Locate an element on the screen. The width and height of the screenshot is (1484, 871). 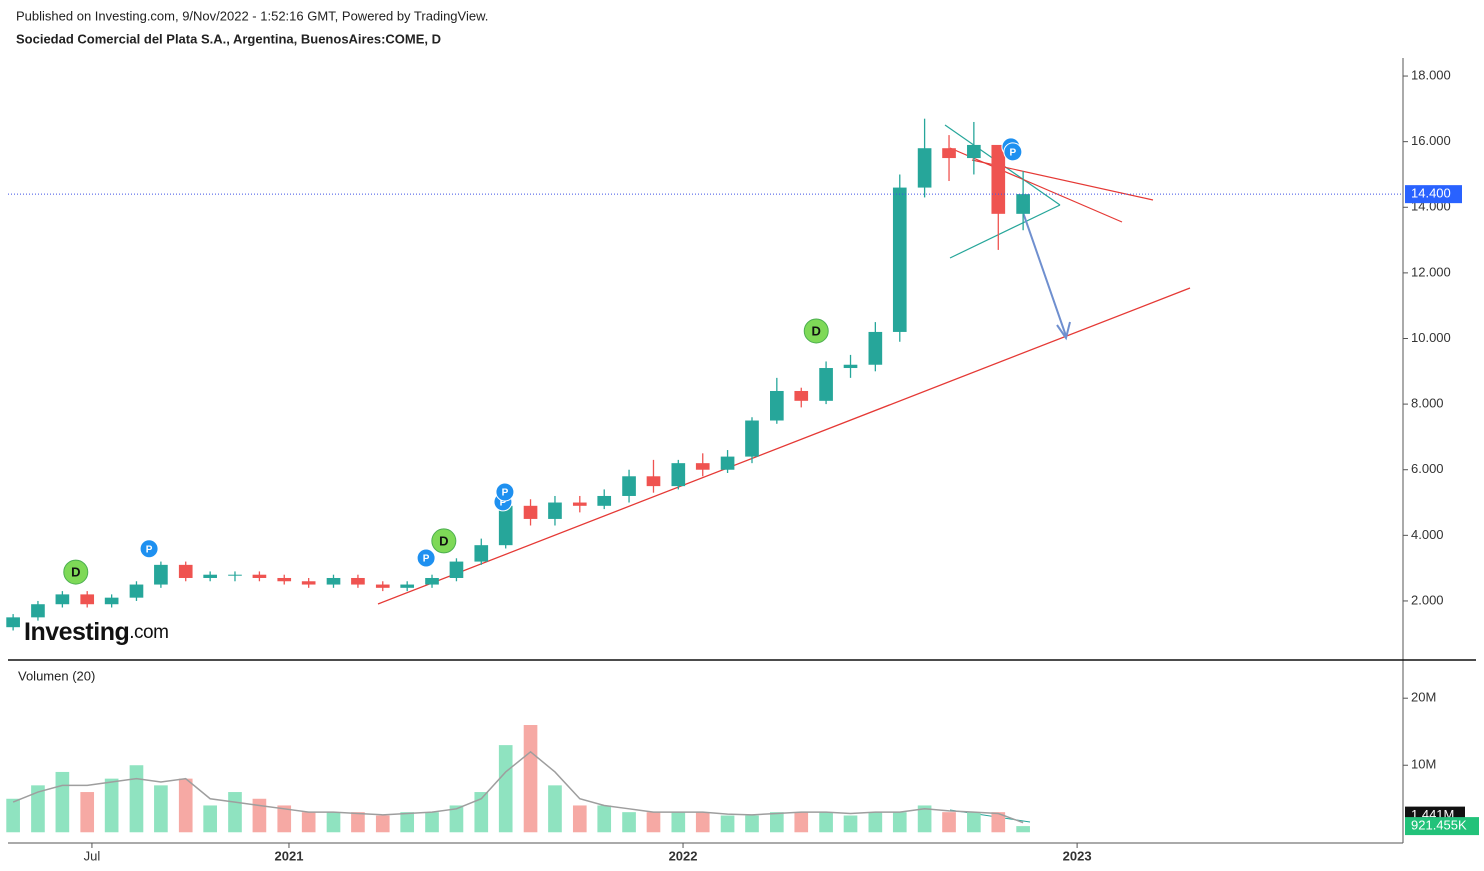
arrow is located at coordinates (1042, 267).